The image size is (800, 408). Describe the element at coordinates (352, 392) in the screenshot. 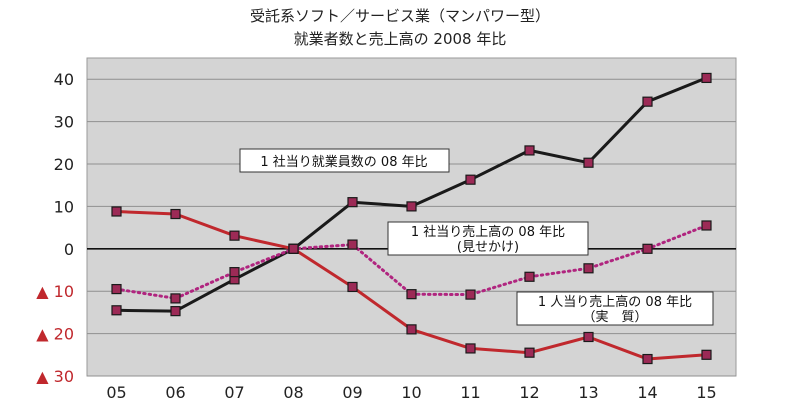

I see `x-tick-label: 09` at that location.